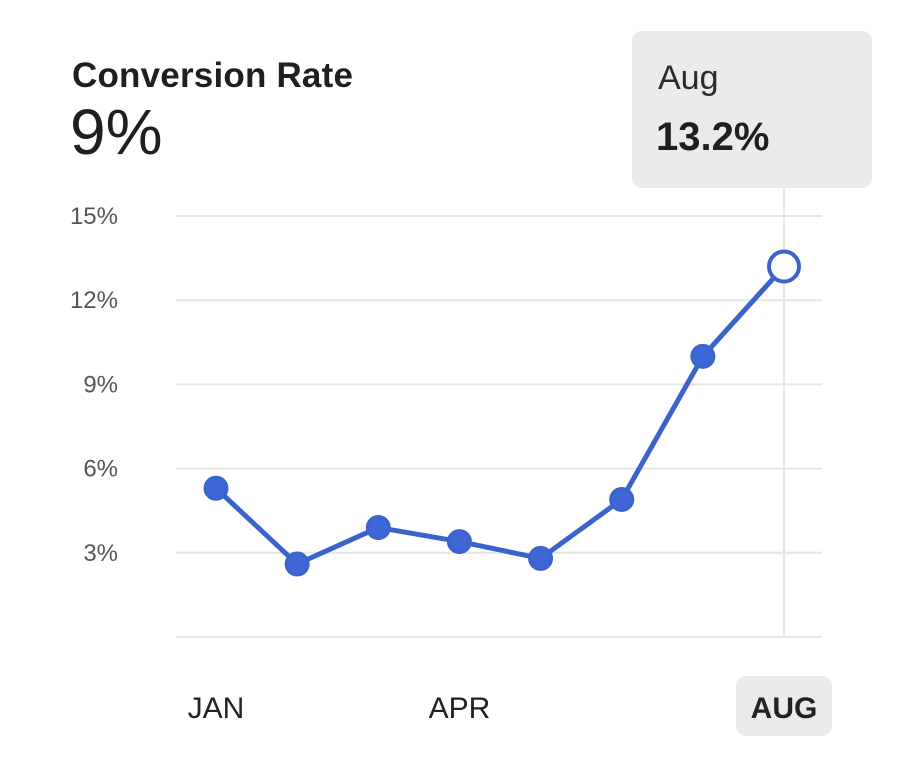 The height and width of the screenshot is (765, 909). I want to click on highlight-tooltip: Aug 13.2%, so click(752, 109).